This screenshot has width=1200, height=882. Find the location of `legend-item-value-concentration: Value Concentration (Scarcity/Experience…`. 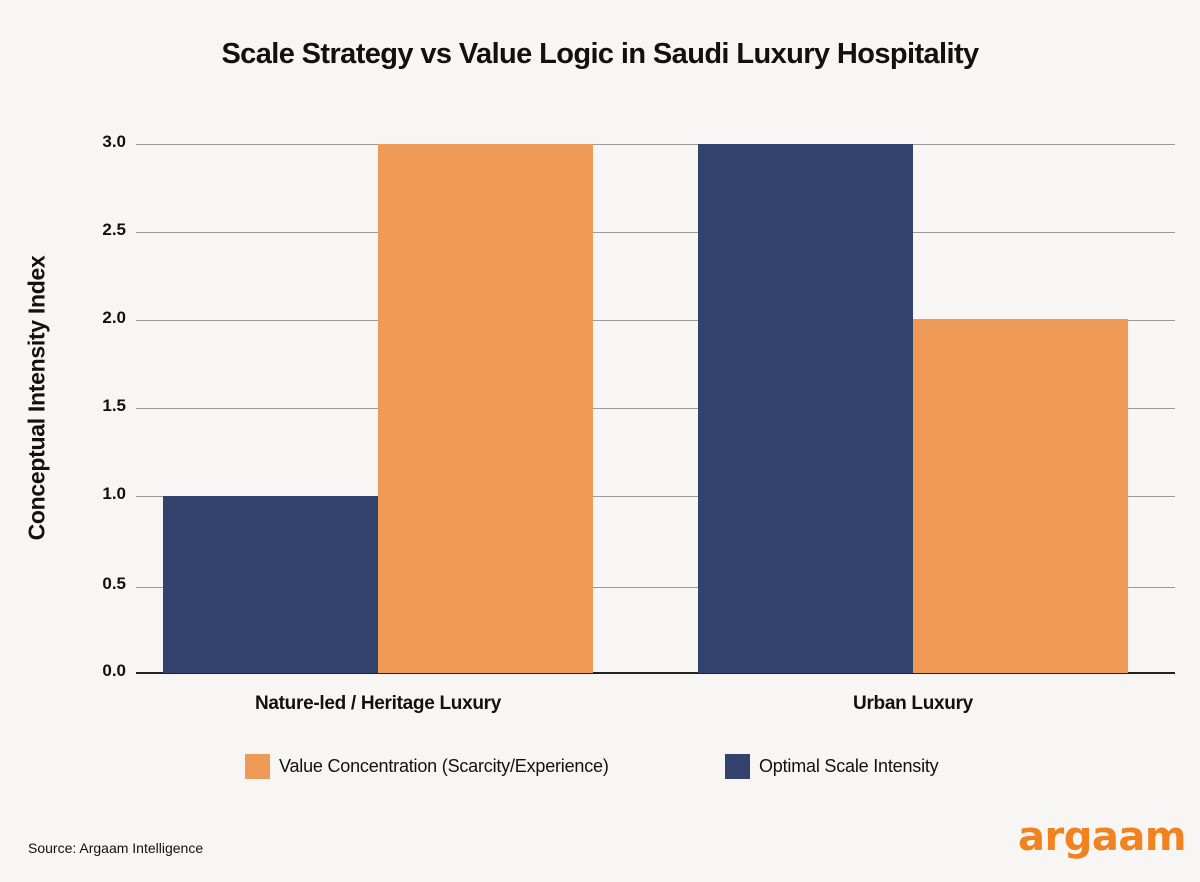

legend-item-value-concentration: Value Concentration (Scarcity/Experience… is located at coordinates (427, 766).